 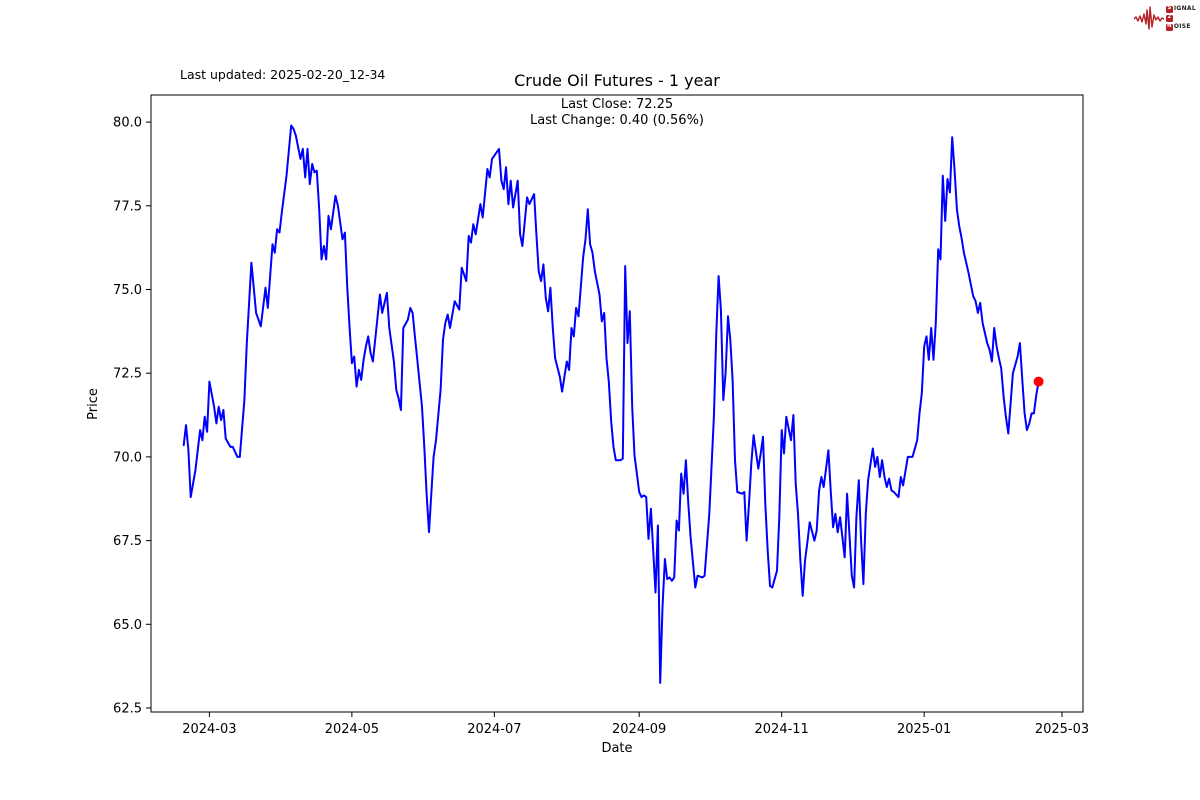 I want to click on x-tick-label: 2025-01, so click(x=924, y=729).